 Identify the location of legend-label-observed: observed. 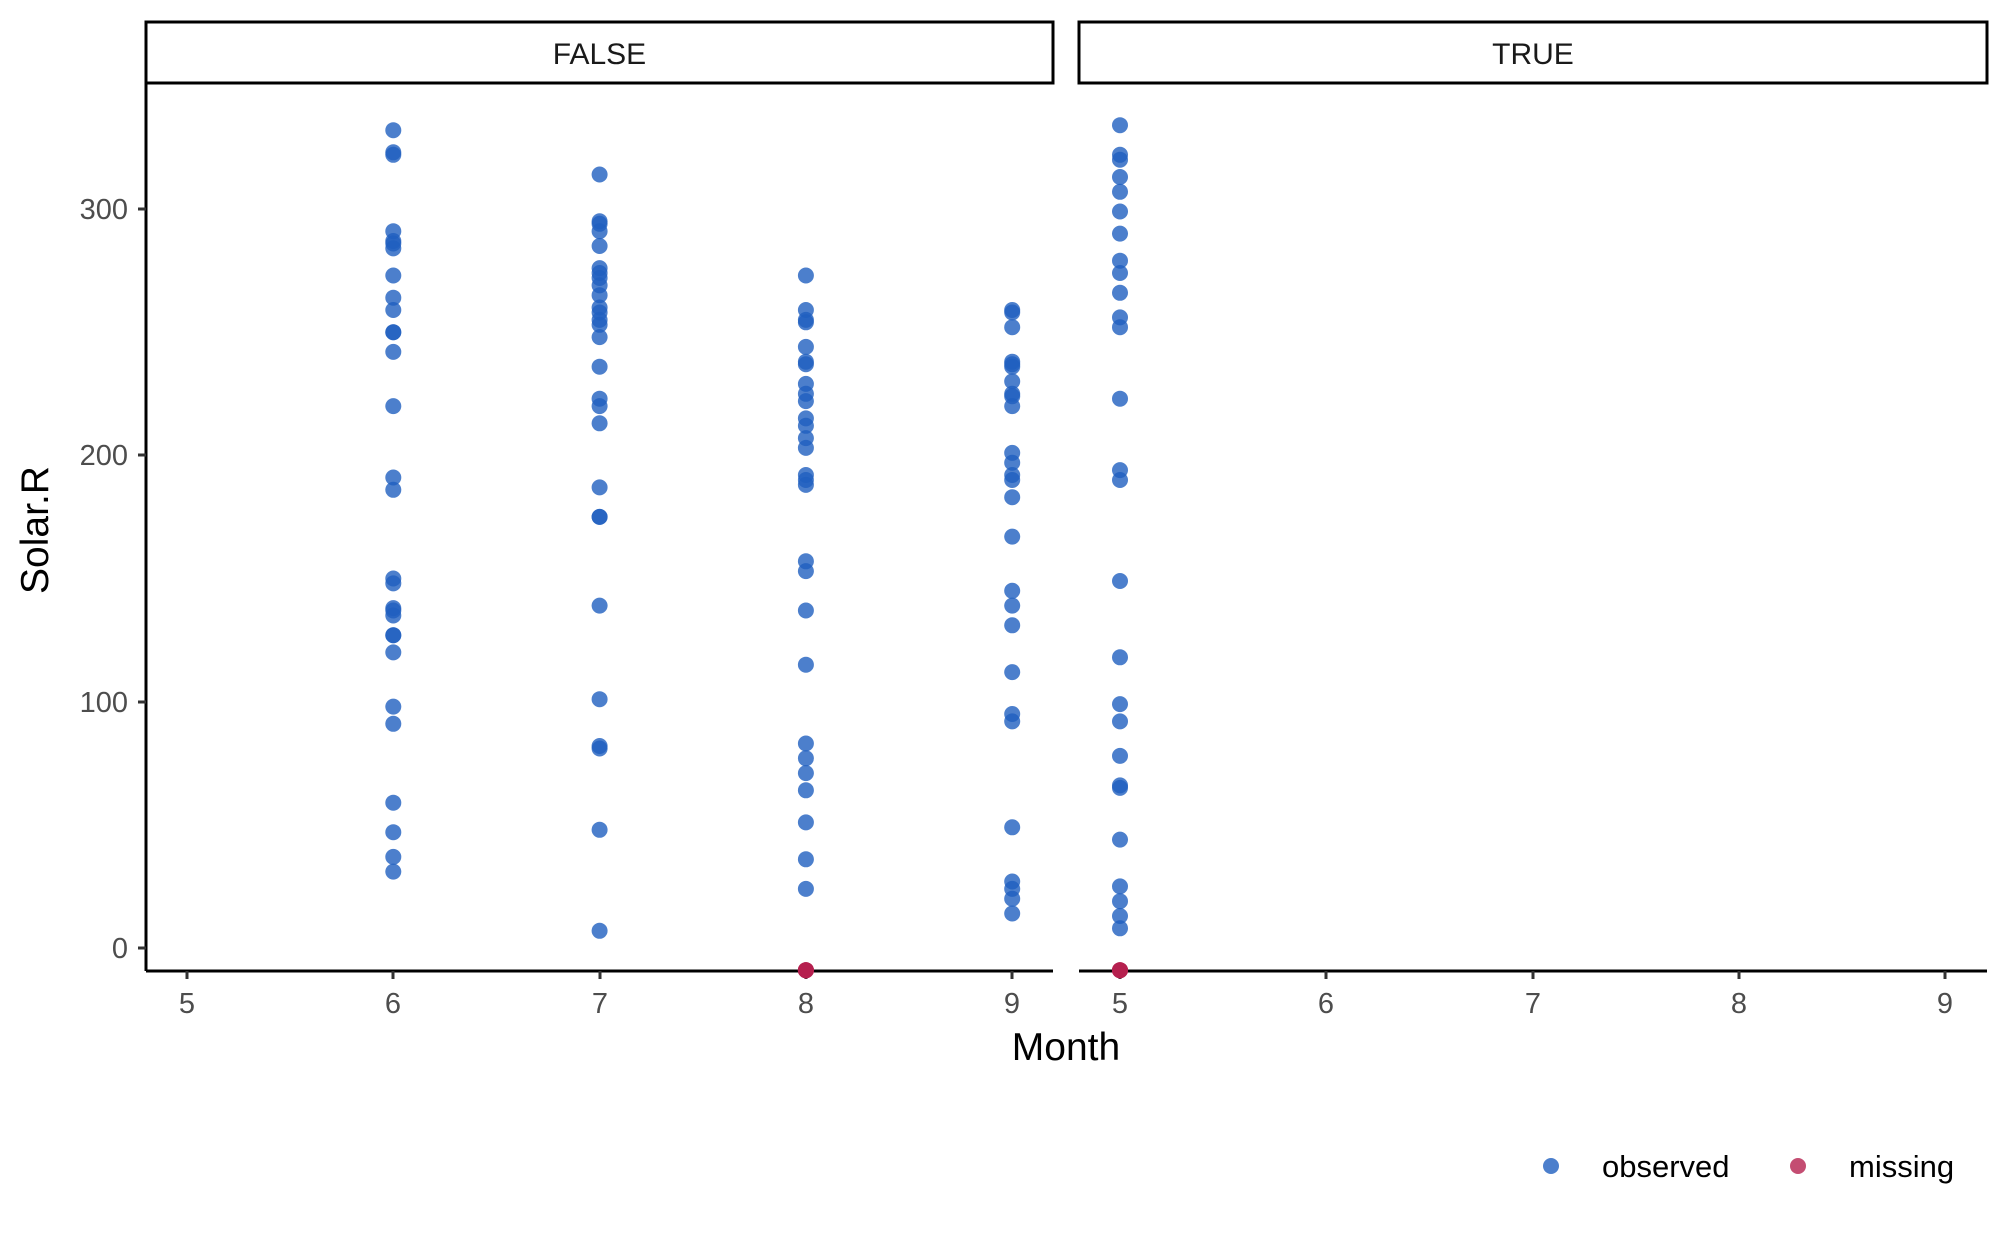
(1666, 1166).